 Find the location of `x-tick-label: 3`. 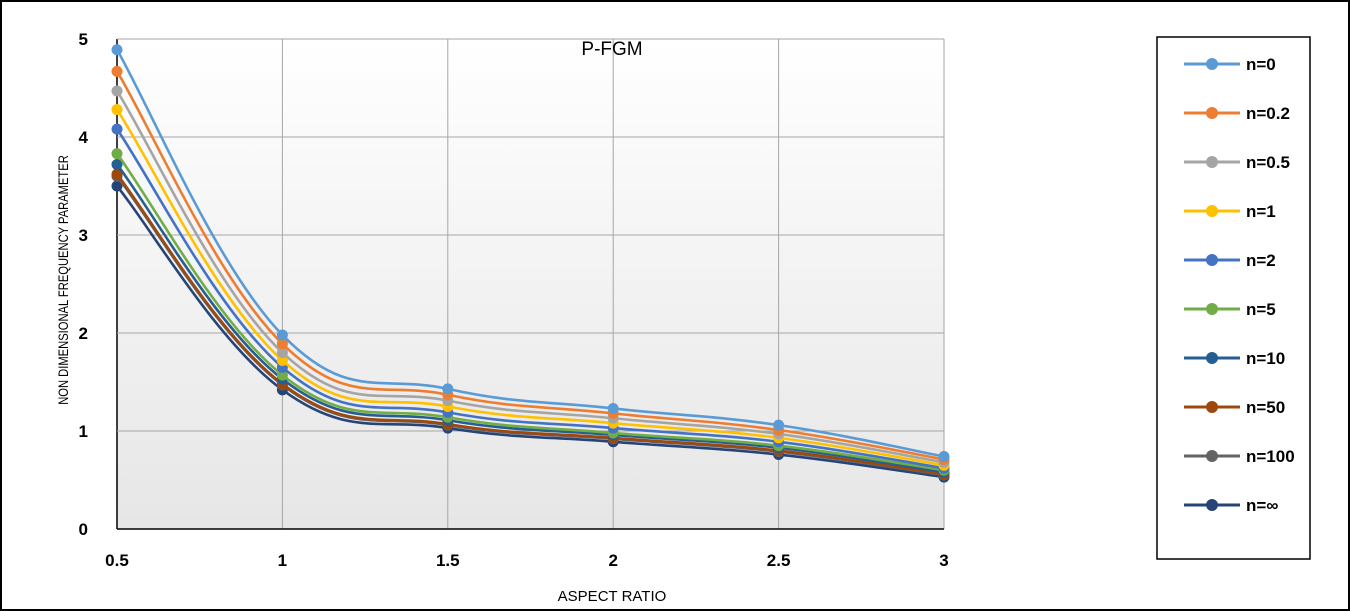

x-tick-label: 3 is located at coordinates (943, 560).